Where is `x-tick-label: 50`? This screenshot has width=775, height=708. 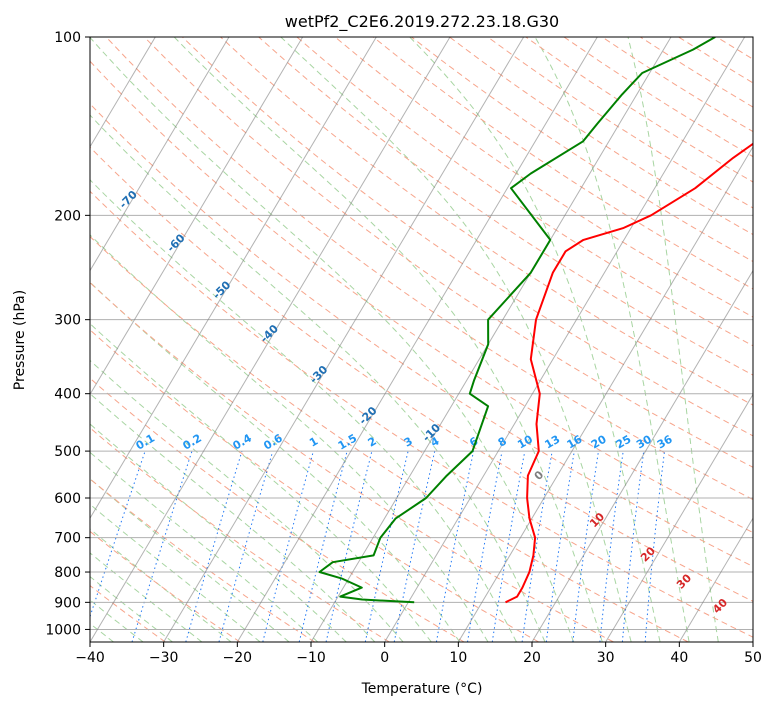
x-tick-label: 50 is located at coordinates (753, 658).